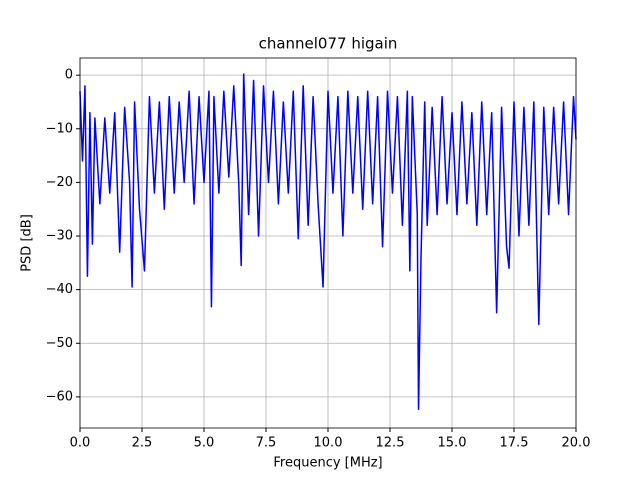 The image size is (640, 480). What do you see at coordinates (59, 396) in the screenshot?
I see `y-tick-label: −60` at bounding box center [59, 396].